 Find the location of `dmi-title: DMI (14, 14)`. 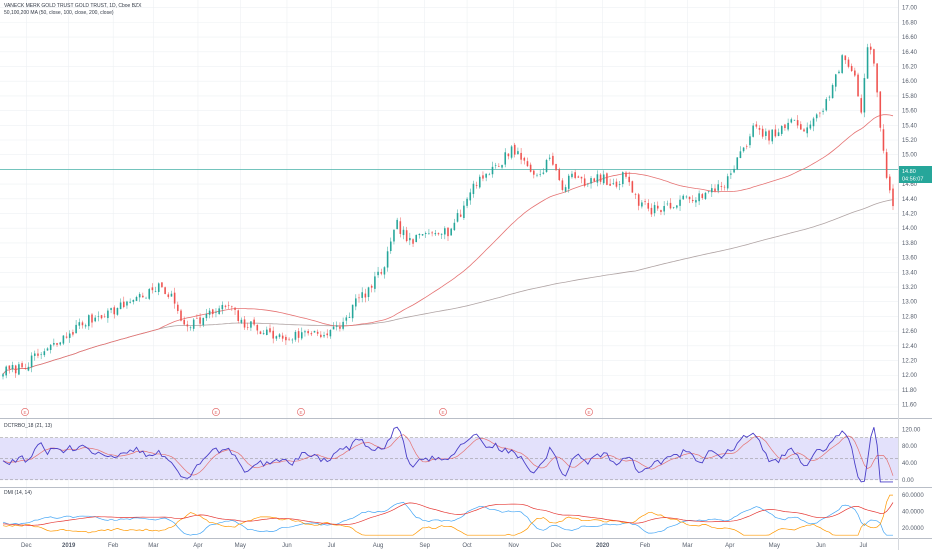

dmi-title: DMI (14, 14) is located at coordinates (18, 493).